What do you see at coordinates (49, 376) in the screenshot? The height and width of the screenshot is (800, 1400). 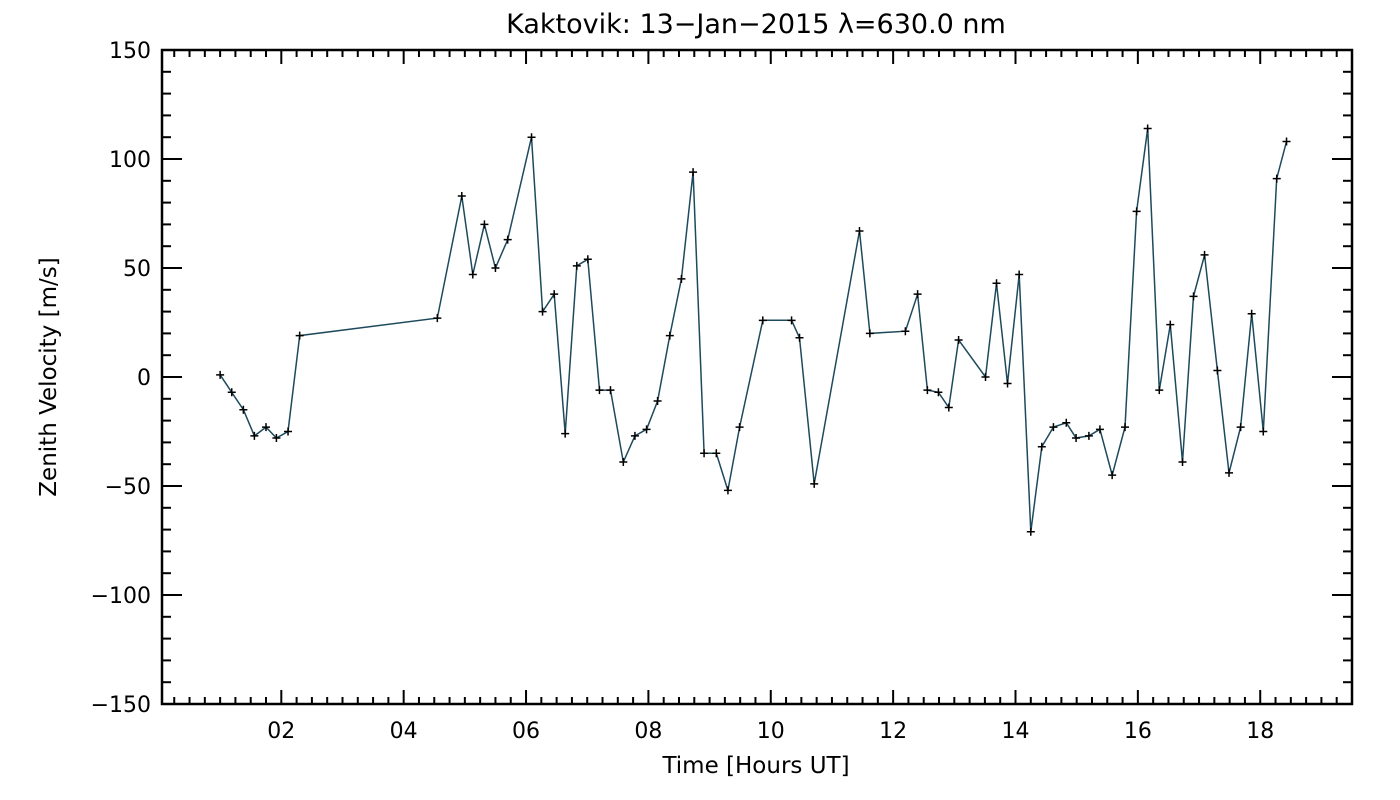 I see `y-axis-label: Zenith Velocity [m/s]` at bounding box center [49, 376].